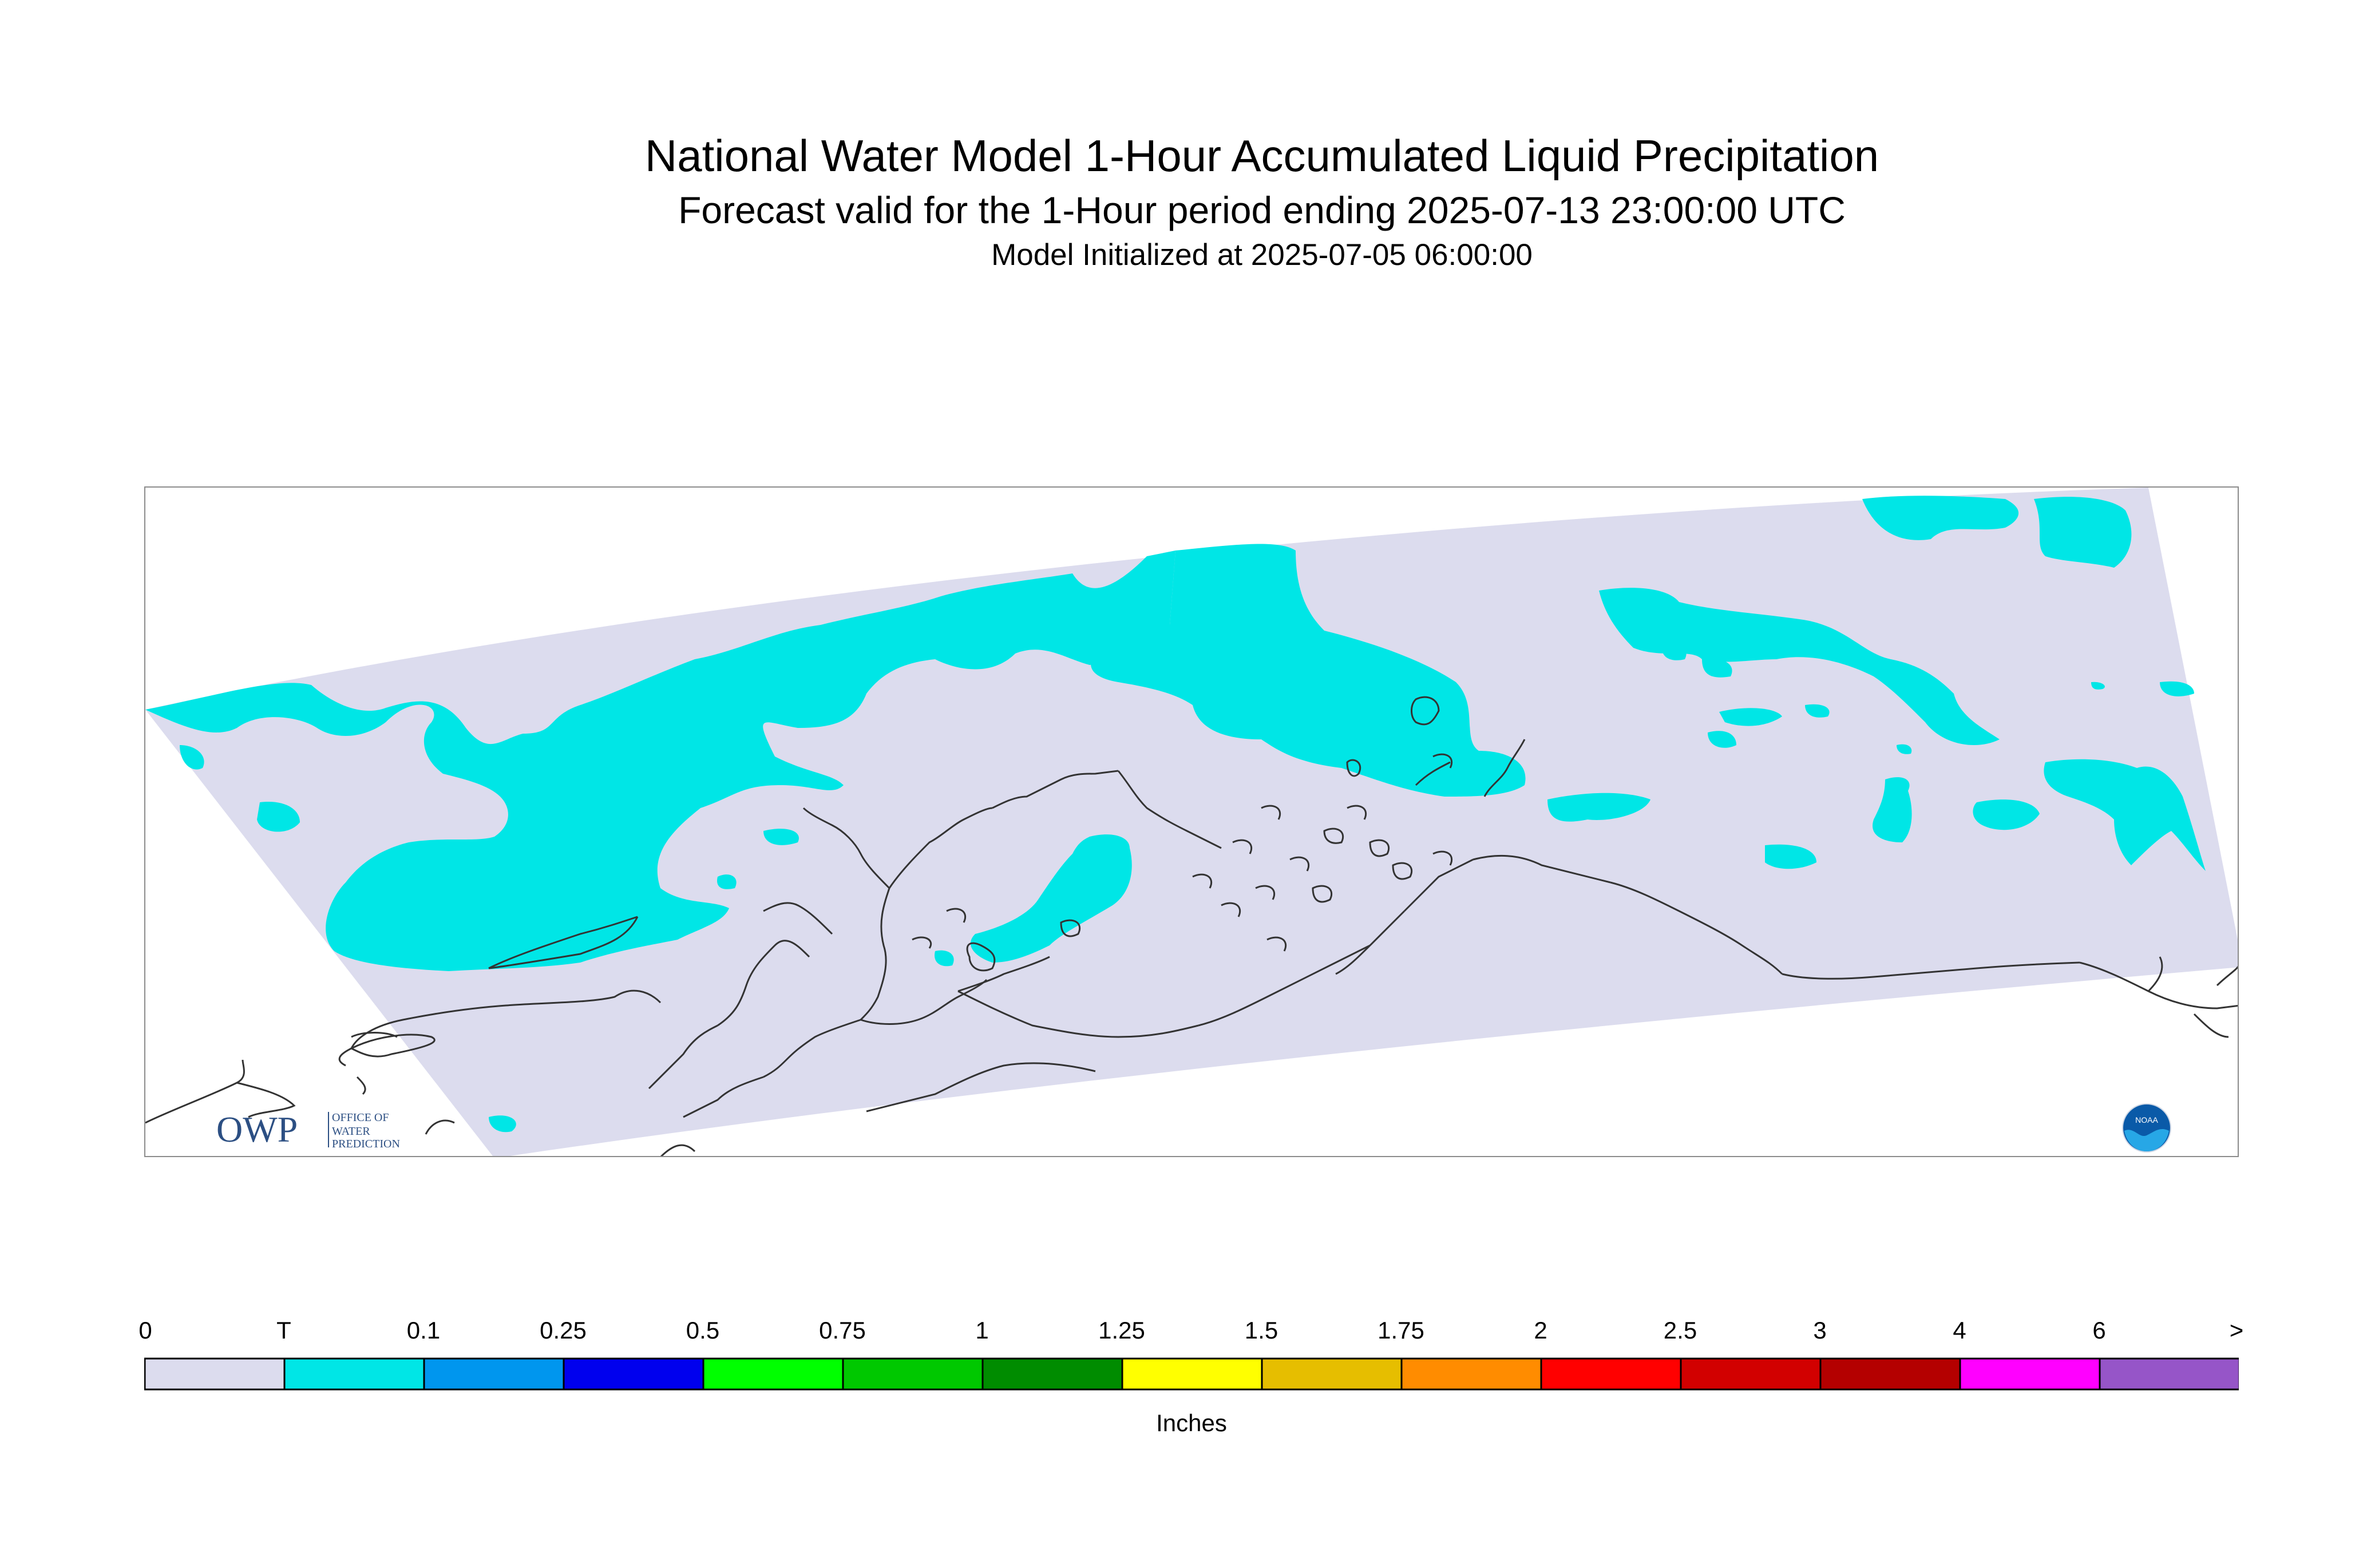 This screenshot has width=2375, height=1568. I want to click on legend-tick-label: 0.1, so click(424, 1330).